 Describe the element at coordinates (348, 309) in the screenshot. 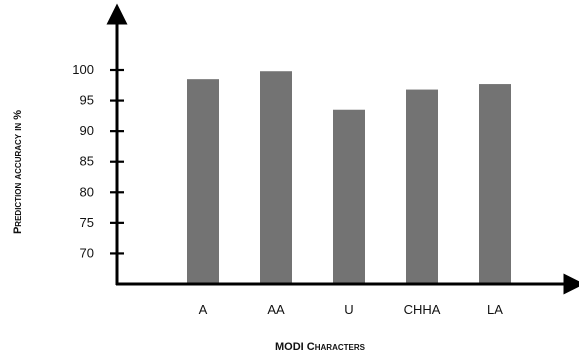

I see `x-tick-label-u: U` at that location.